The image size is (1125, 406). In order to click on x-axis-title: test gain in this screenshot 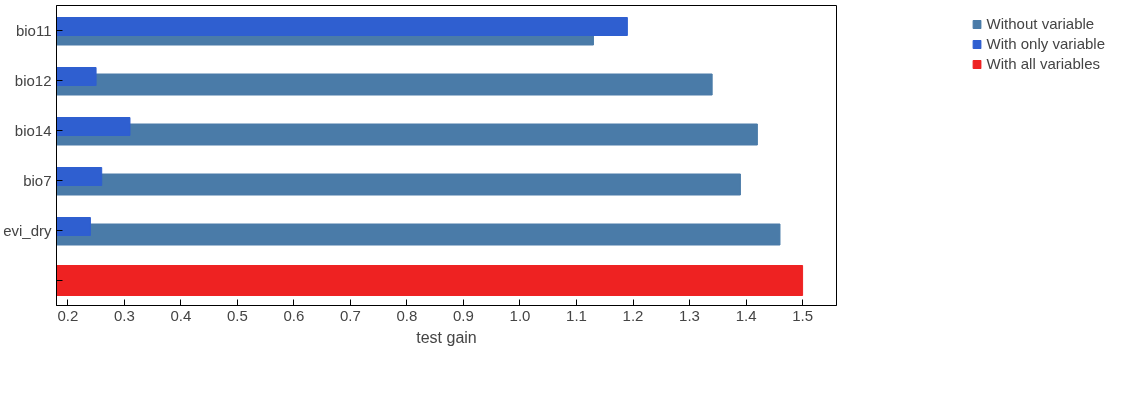, I will do `click(446, 337)`.